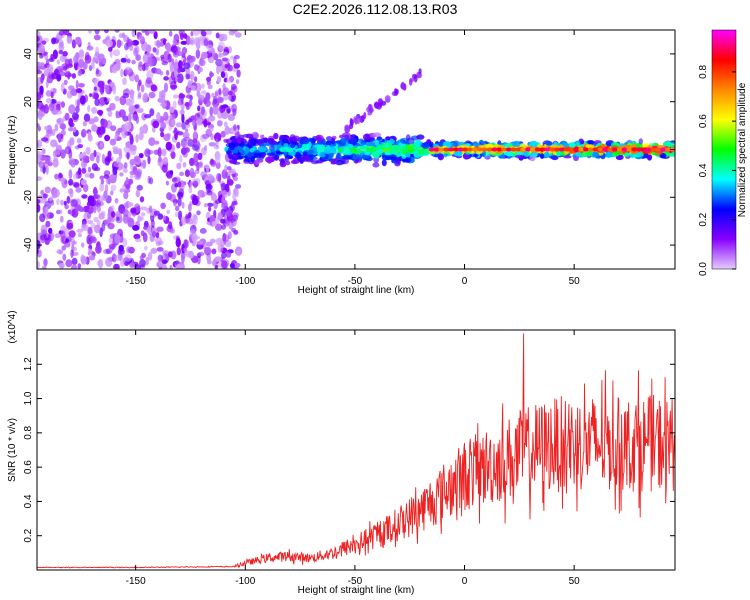 This screenshot has width=750, height=600. I want to click on y-tick-label: 0.4, so click(28, 501).